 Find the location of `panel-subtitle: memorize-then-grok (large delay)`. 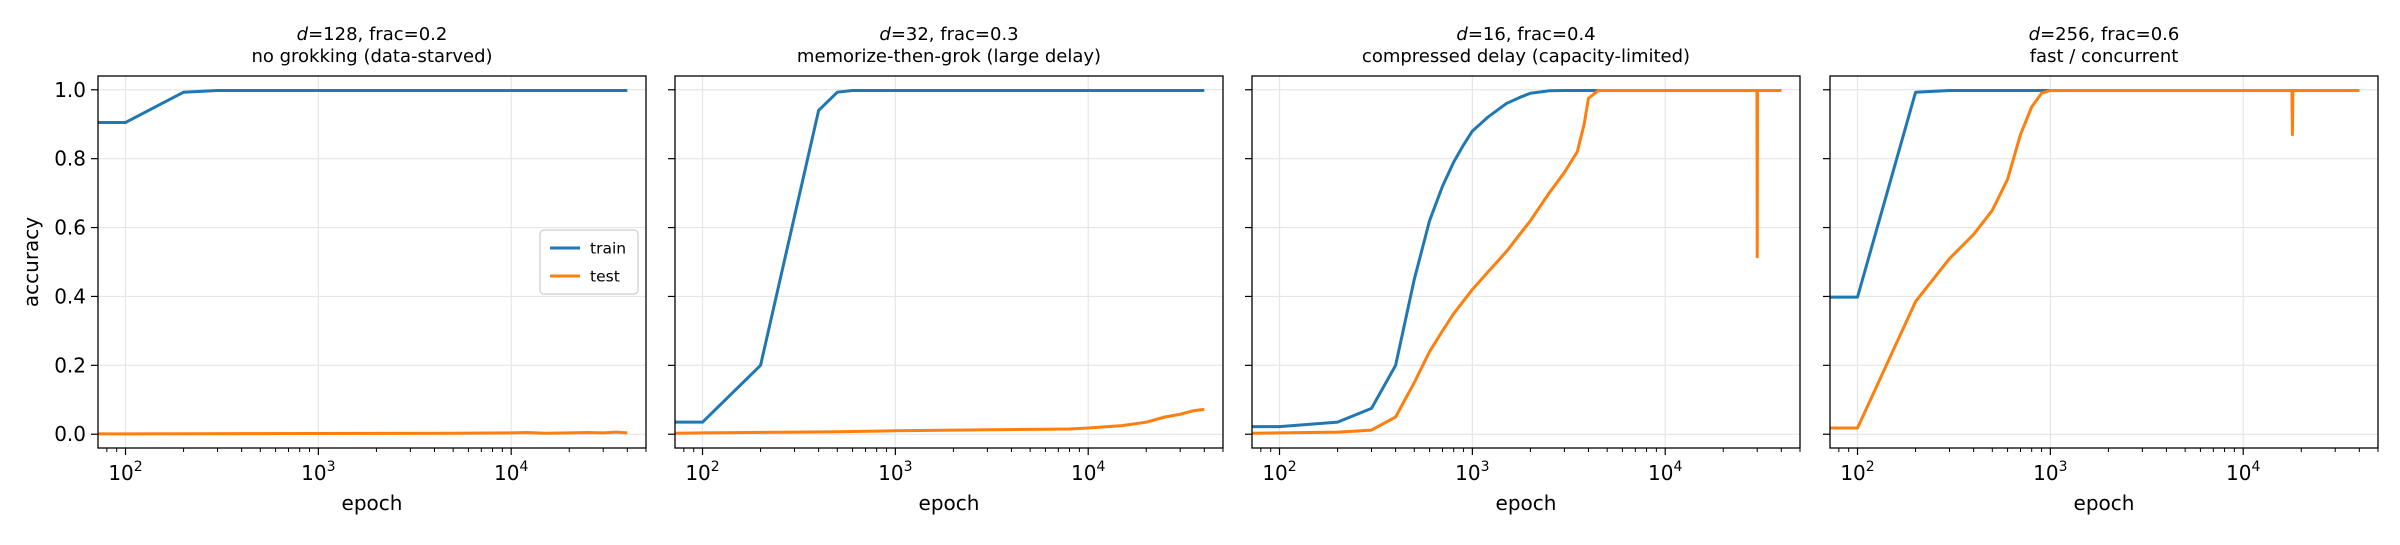

panel-subtitle: memorize-then-grok (large delay) is located at coordinates (949, 56).